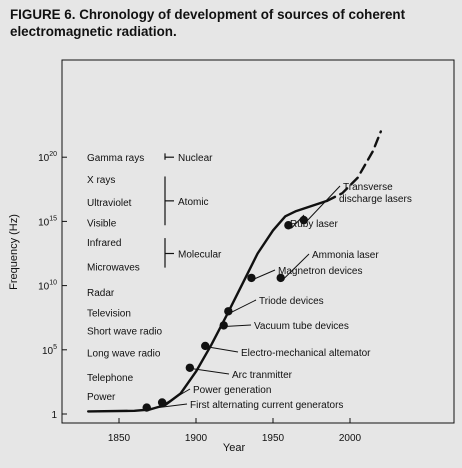  Describe the element at coordinates (291, 301) in the screenshot. I see `milestone-label: Triode devices` at that location.